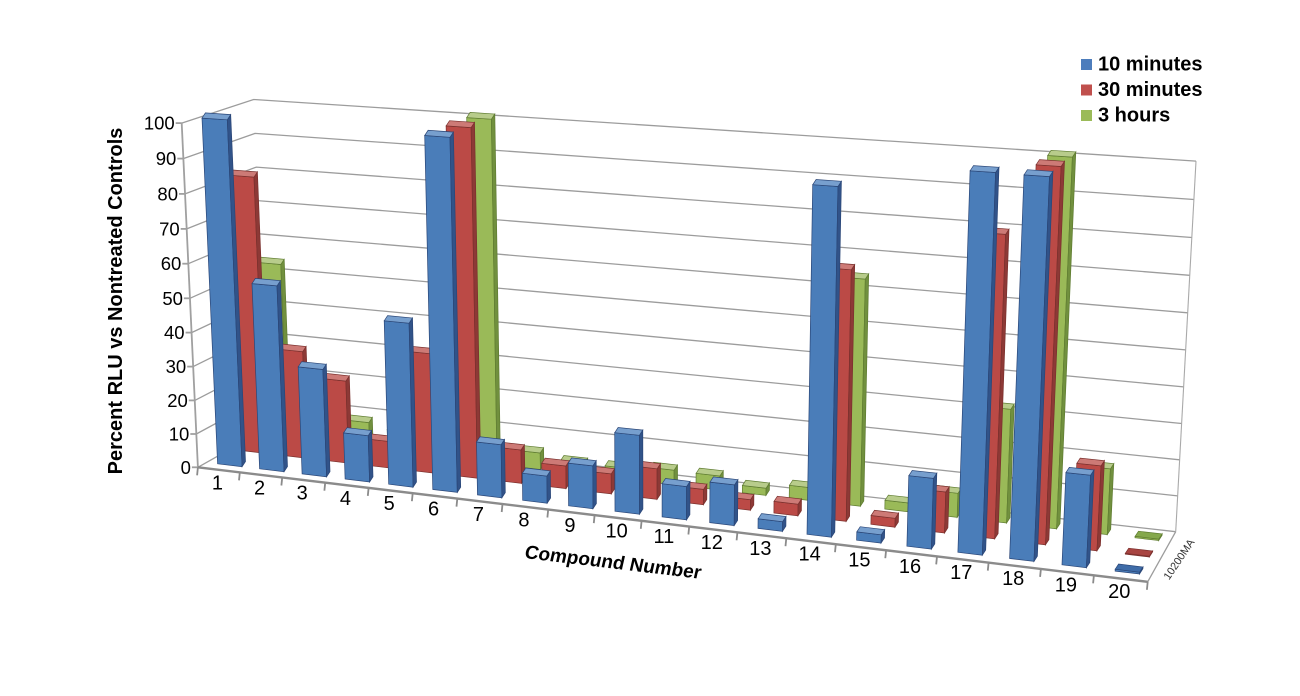 The height and width of the screenshot is (696, 1300). I want to click on svg-text: 100, so click(159, 123).